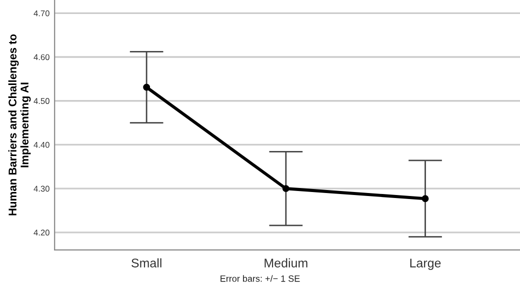 The width and height of the screenshot is (520, 285). What do you see at coordinates (260, 278) in the screenshot?
I see `text: Error bars: +/− 1 SE` at bounding box center [260, 278].